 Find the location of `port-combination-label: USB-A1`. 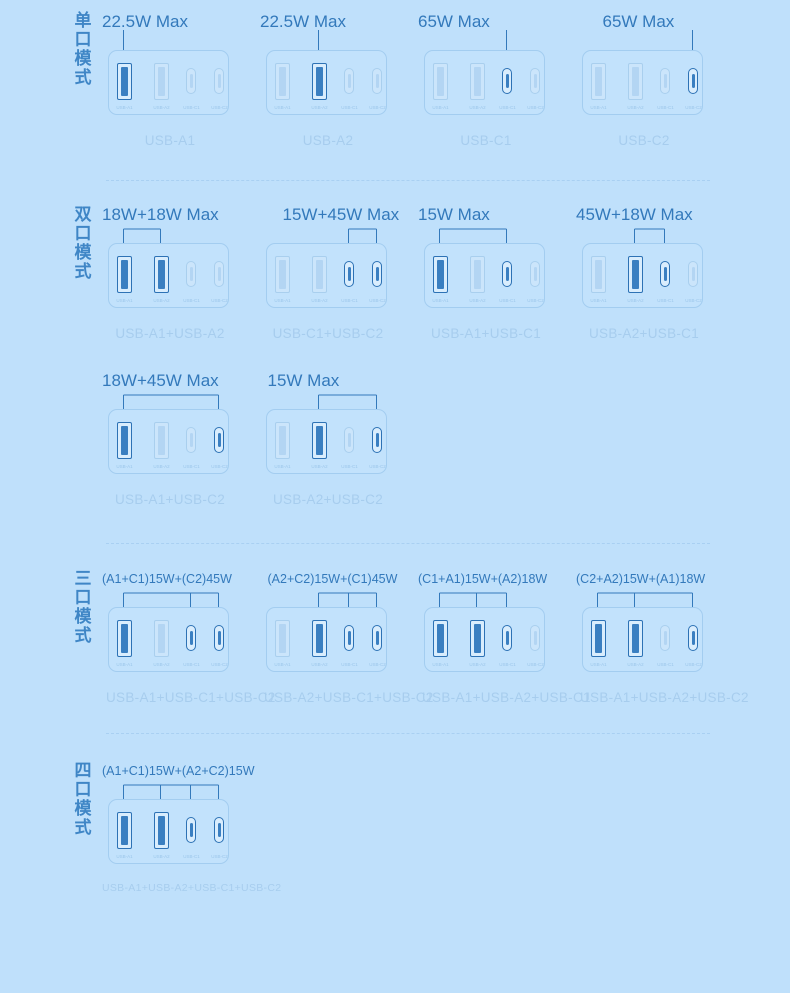

port-combination-label: USB-A1 is located at coordinates (170, 140).